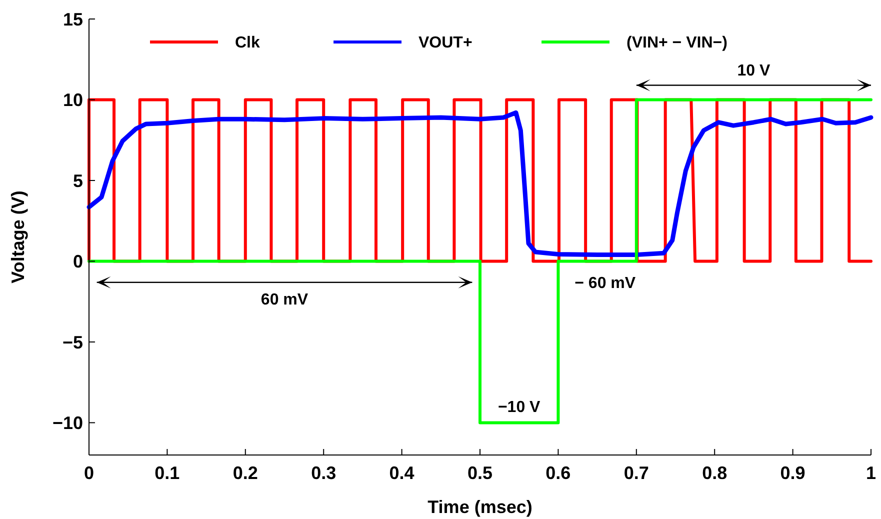  I want to click on annotation: 10 V, so click(753, 71).